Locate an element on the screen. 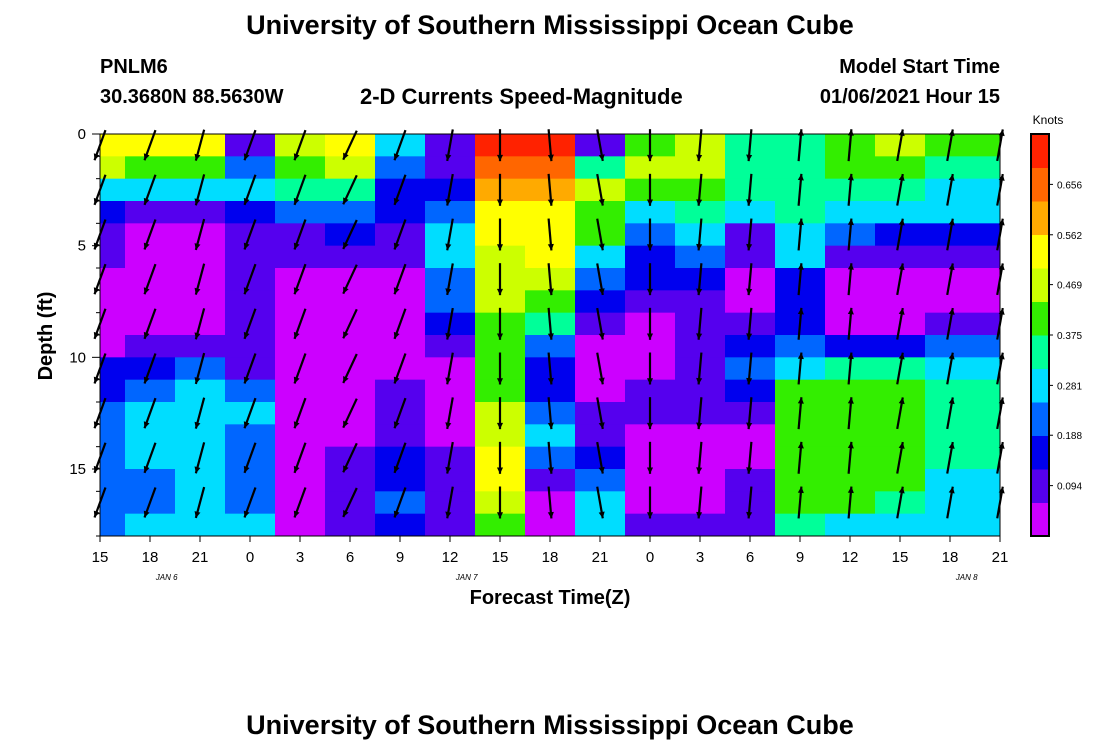 The width and height of the screenshot is (1100, 750). model-start-label: Model Start Time is located at coordinates (919, 67).